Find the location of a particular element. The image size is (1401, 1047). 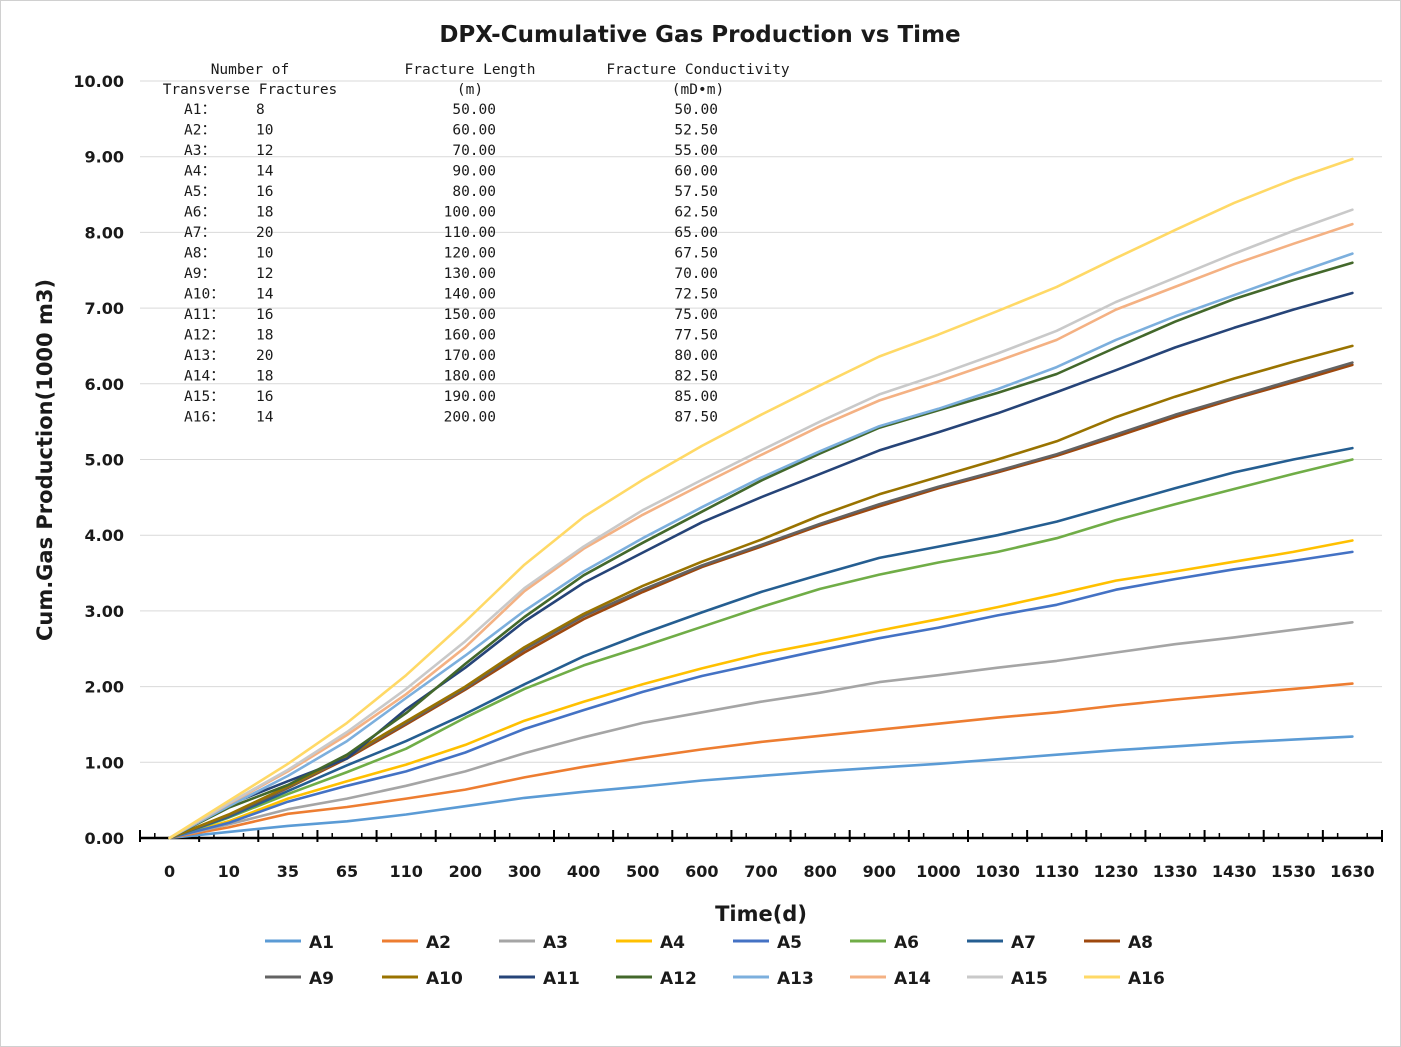

table-cell: 160.00 is located at coordinates (470, 336).